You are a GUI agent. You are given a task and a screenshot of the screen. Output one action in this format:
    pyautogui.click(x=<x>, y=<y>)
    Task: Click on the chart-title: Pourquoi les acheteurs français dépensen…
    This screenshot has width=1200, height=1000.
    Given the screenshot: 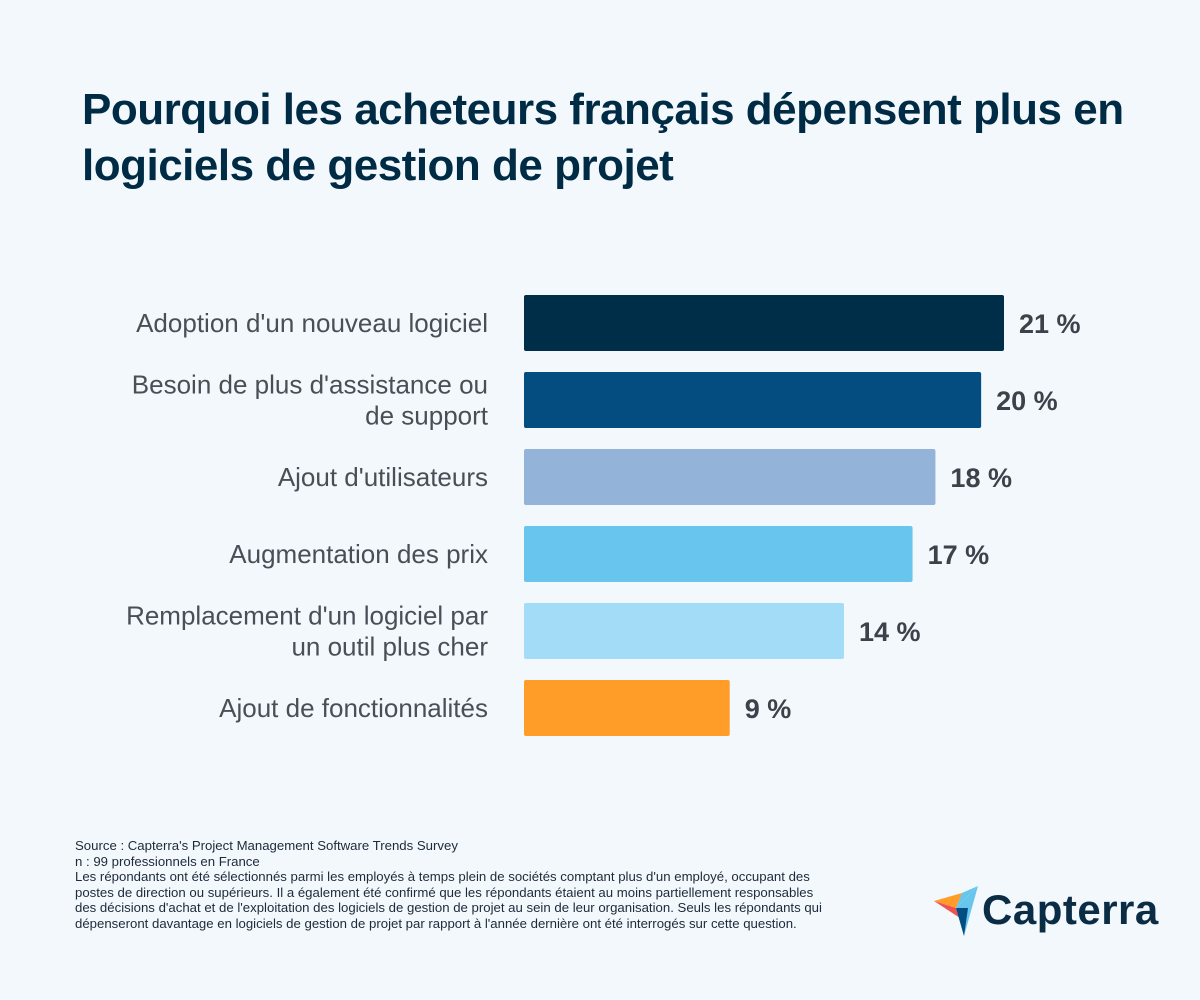 What is the action you would take?
    pyautogui.click(x=603, y=137)
    